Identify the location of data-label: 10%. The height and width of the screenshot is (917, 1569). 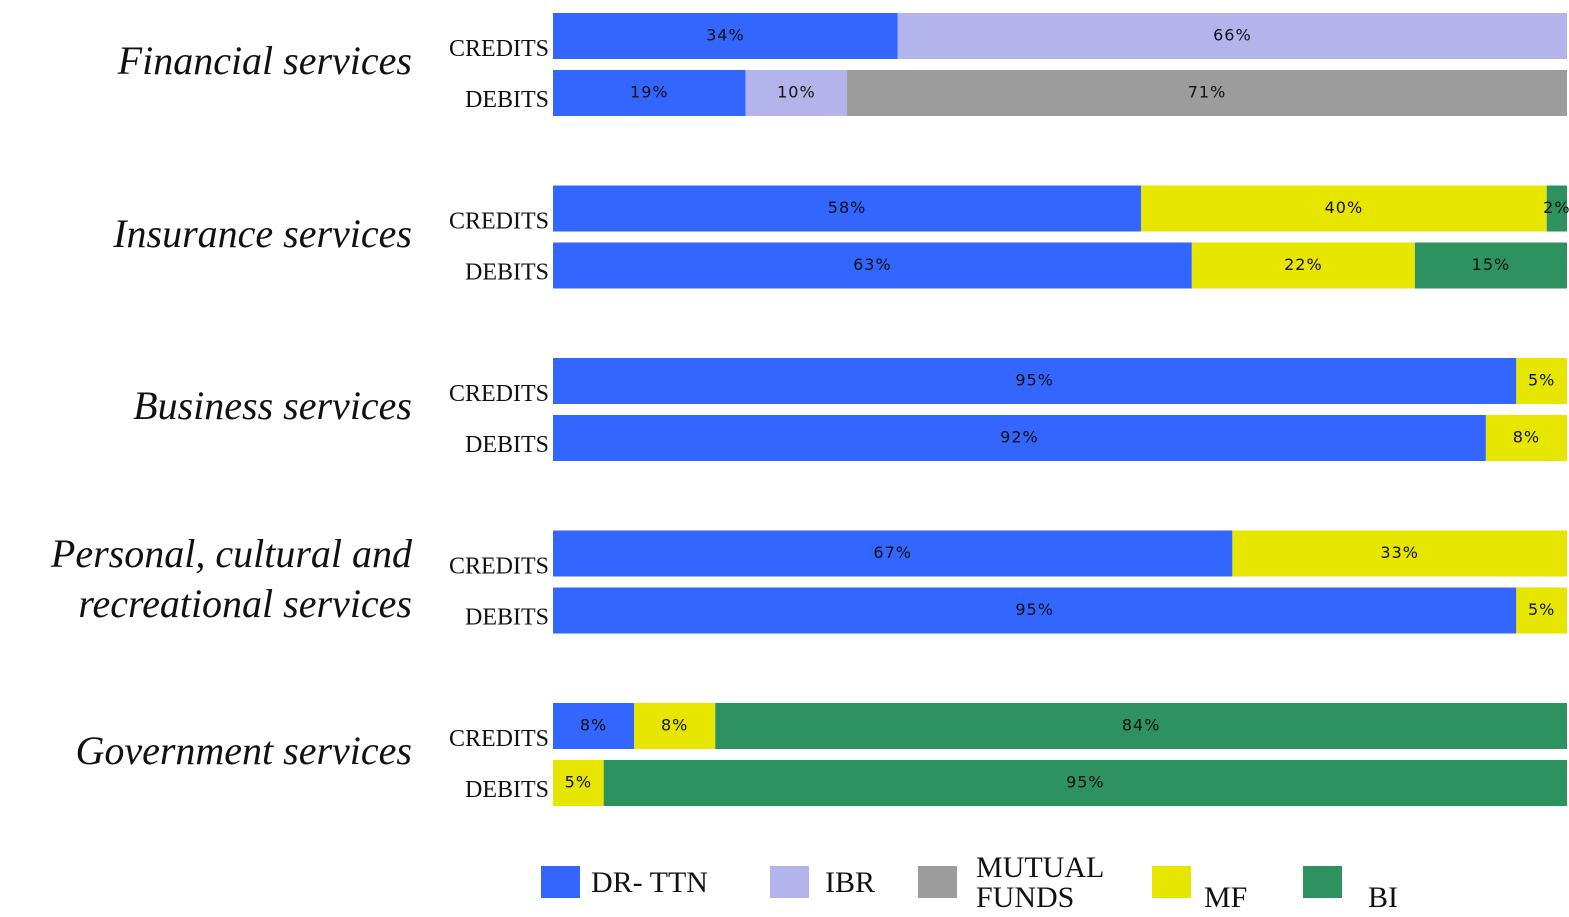
(796, 92).